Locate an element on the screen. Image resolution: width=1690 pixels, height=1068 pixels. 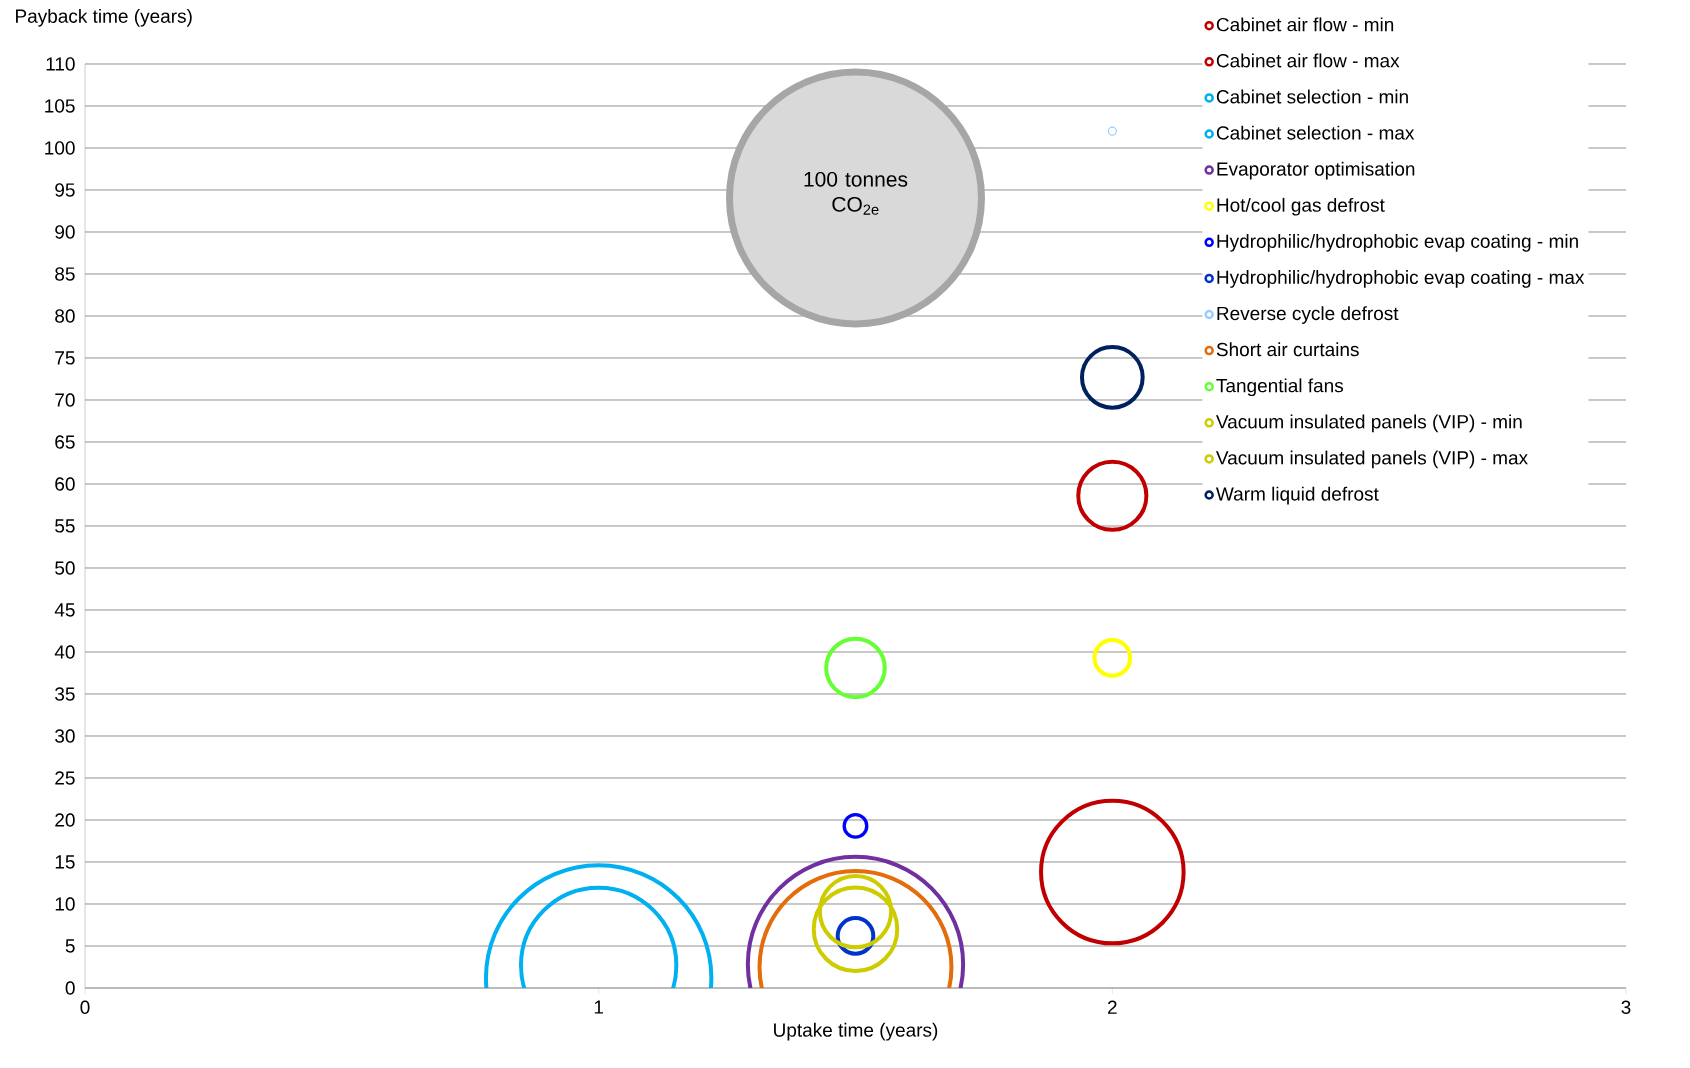
y-tick-label: 90 is located at coordinates (65, 232).